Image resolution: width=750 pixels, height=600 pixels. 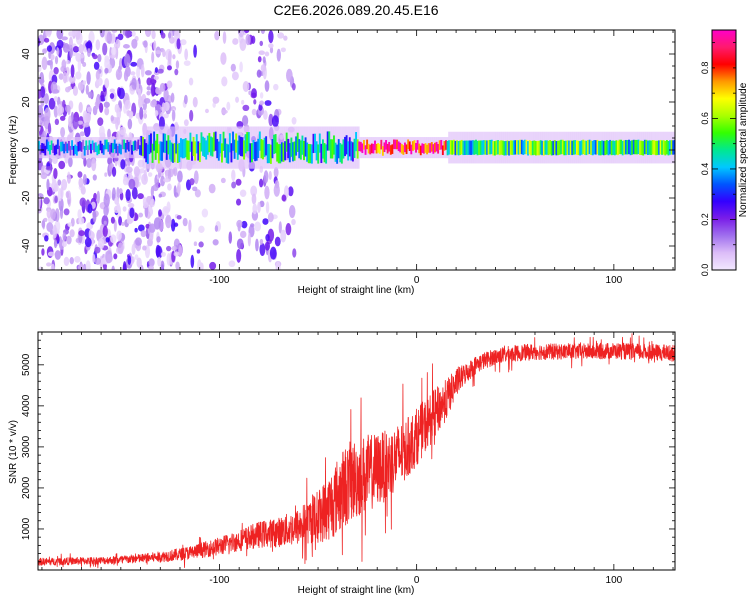 I want to click on colorbar-tick-label: 0.0, so click(x=705, y=270).